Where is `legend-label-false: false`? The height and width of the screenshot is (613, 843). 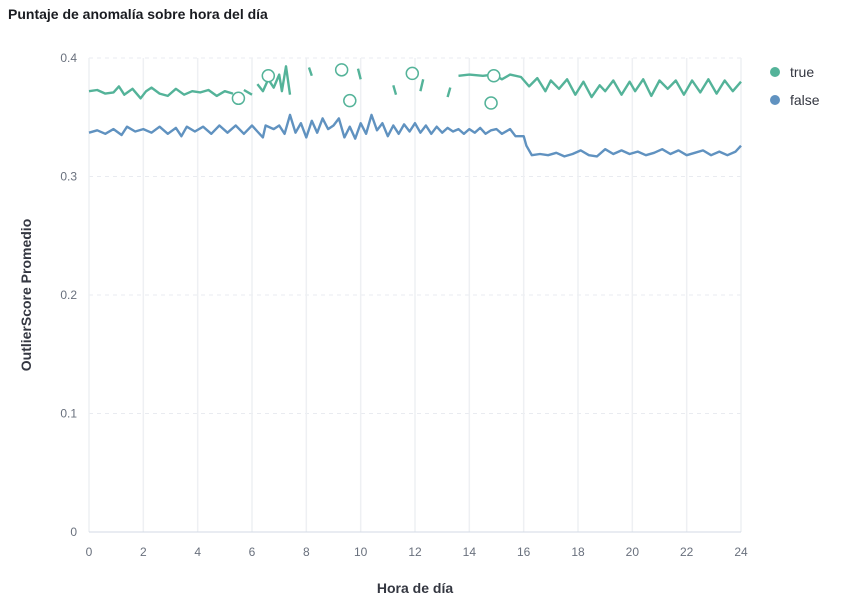 legend-label-false: false is located at coordinates (805, 100).